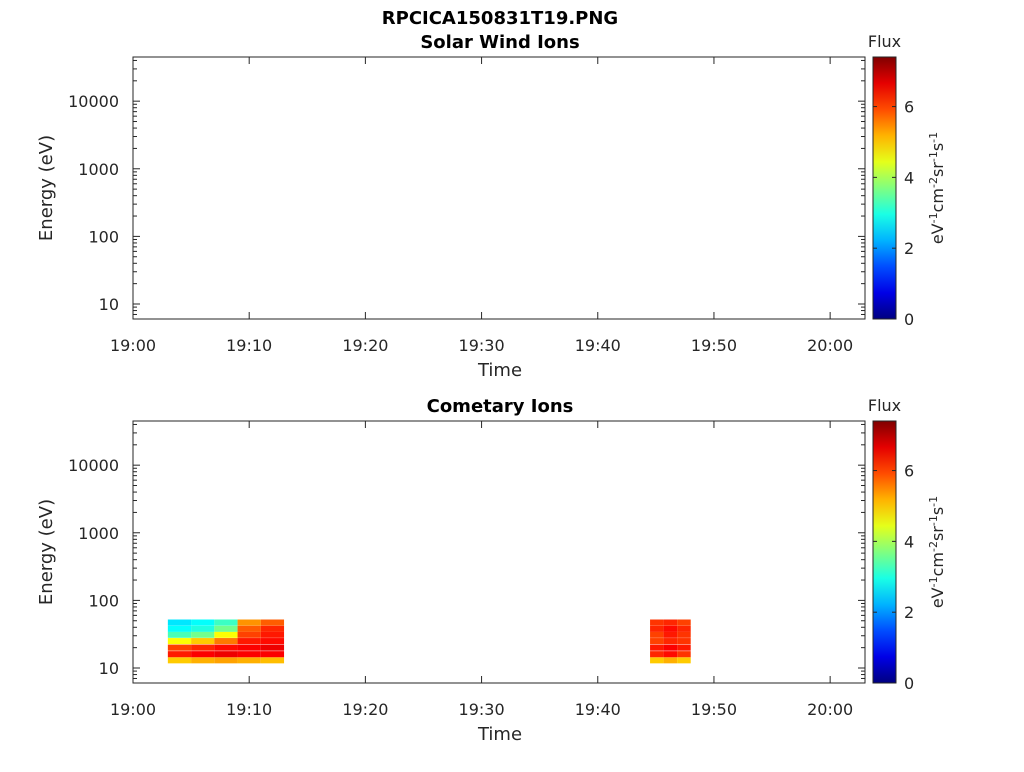  What do you see at coordinates (500, 406) in the screenshot?
I see `panel-title: Cometary Ions` at bounding box center [500, 406].